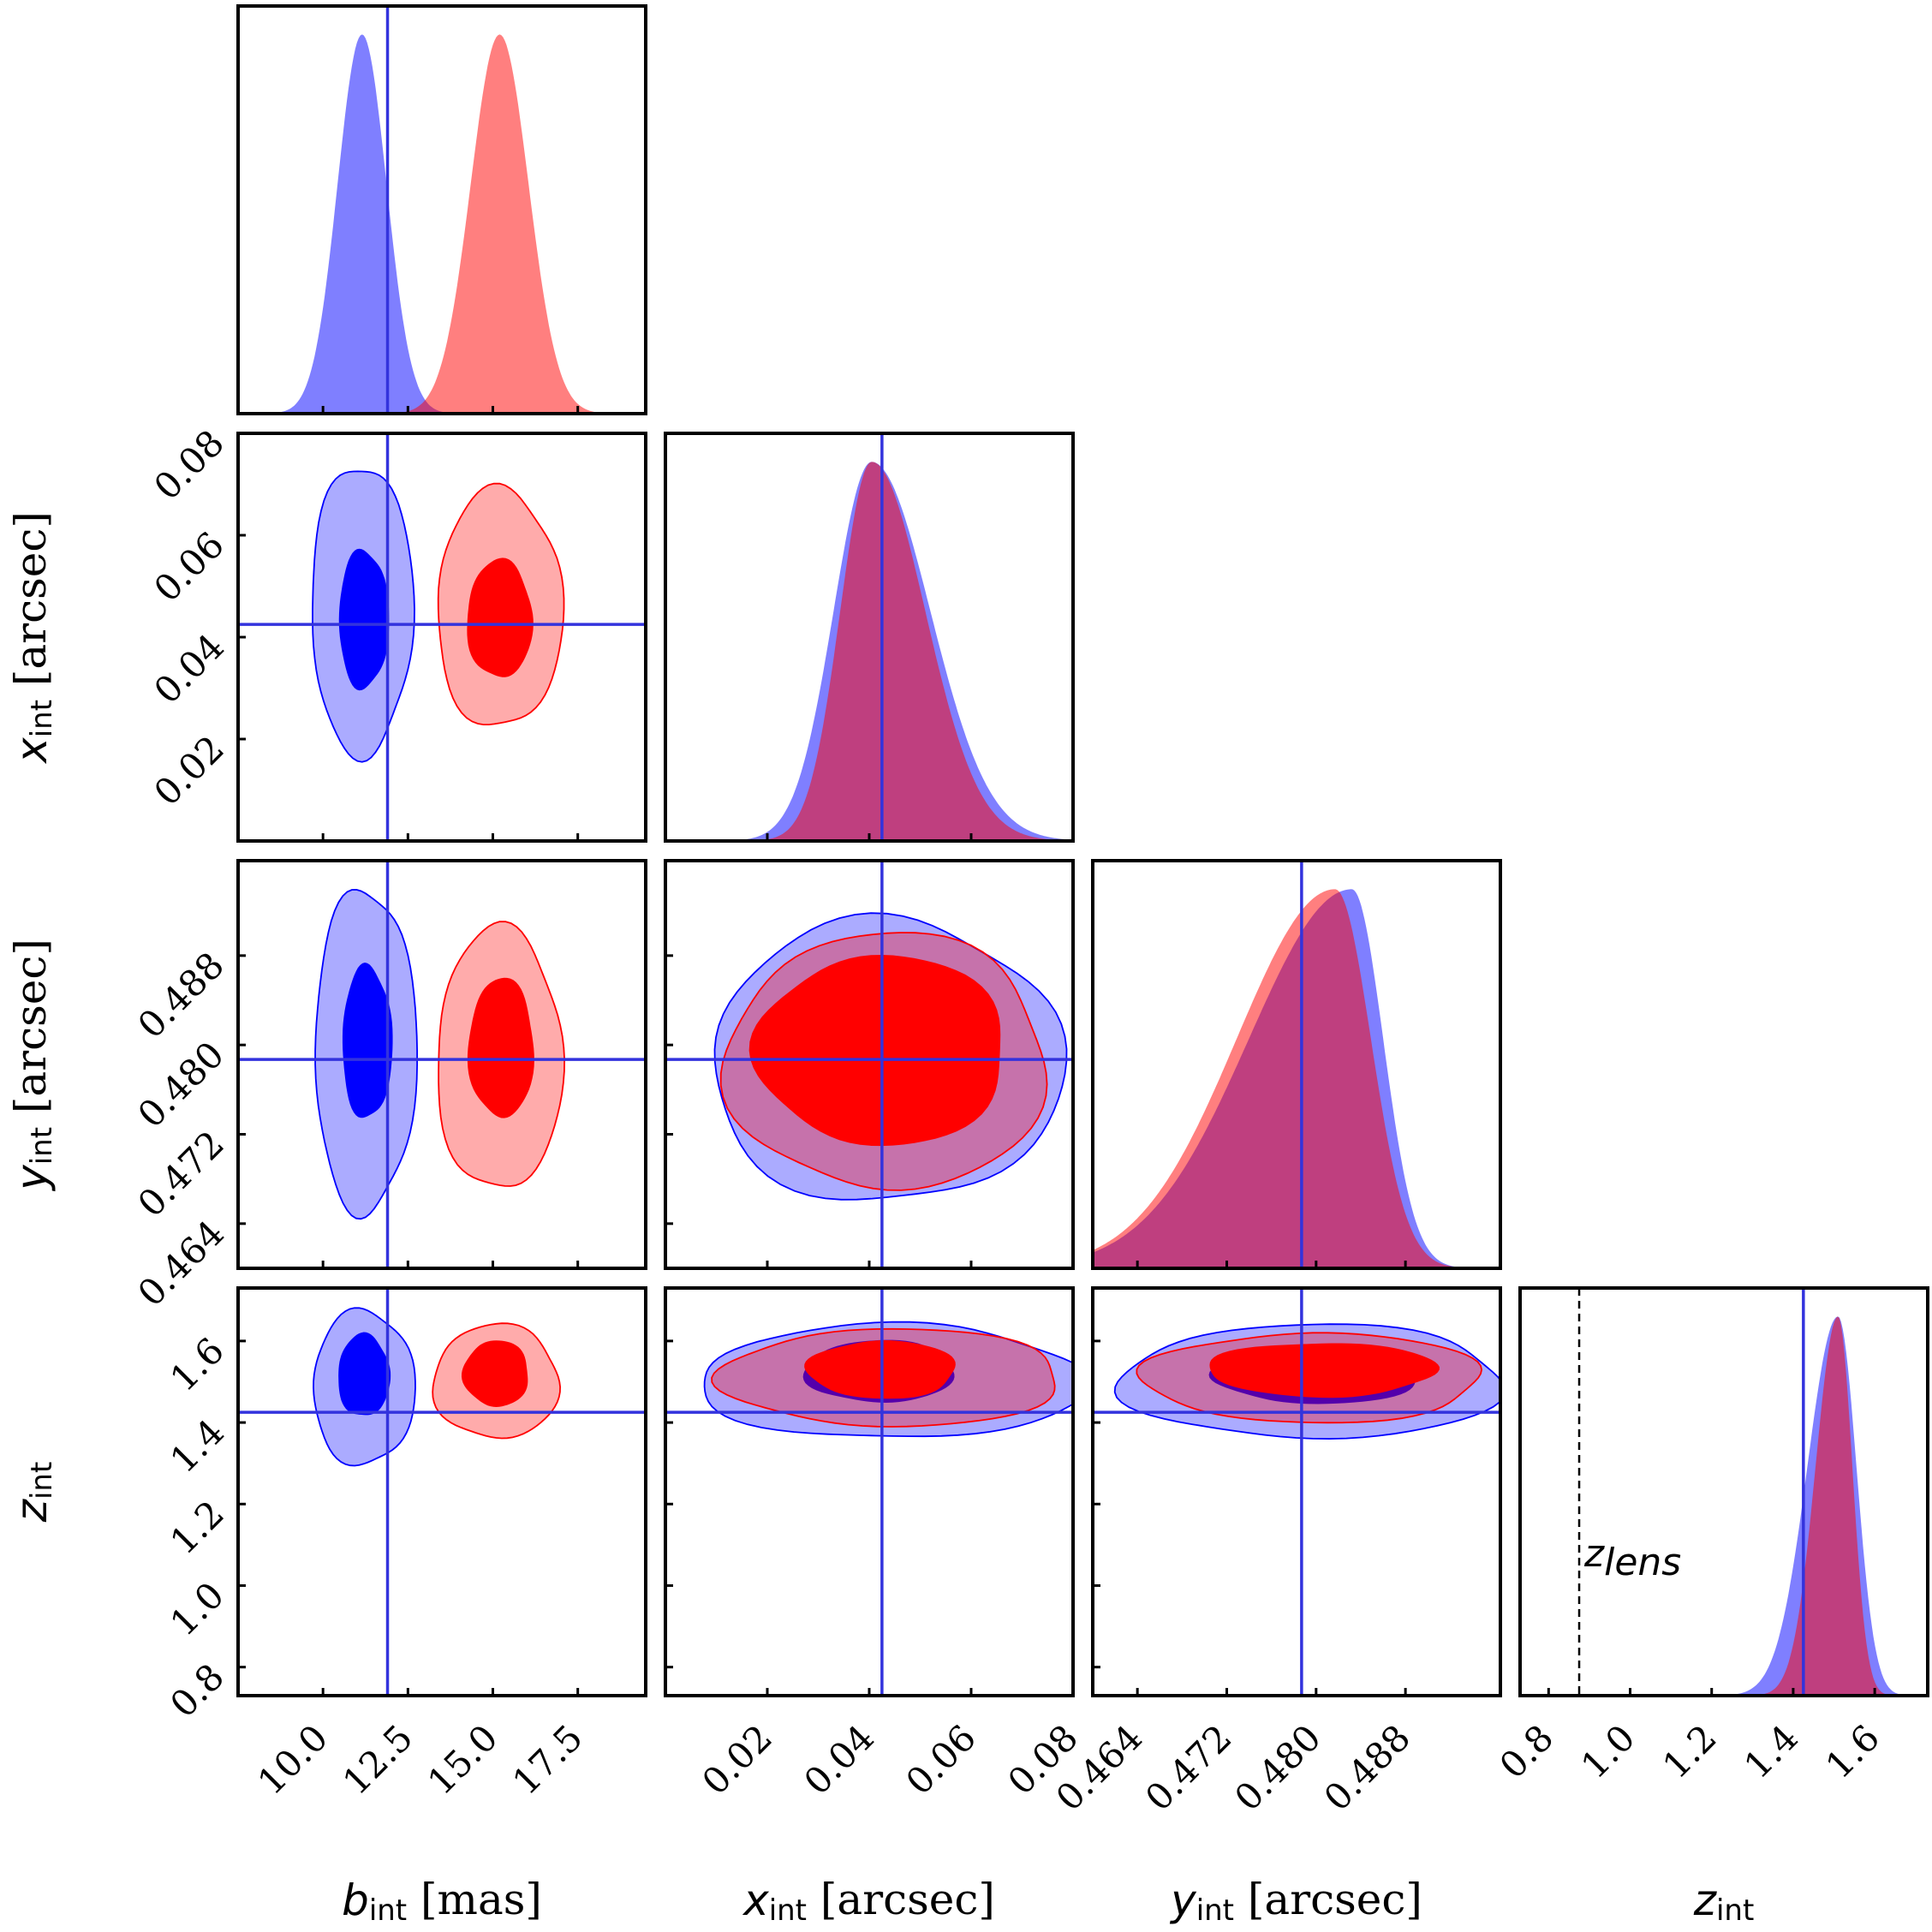 The height and width of the screenshot is (1932, 1932). What do you see at coordinates (356, 1900) in the screenshot?
I see `axis-label-symbol: b` at bounding box center [356, 1900].